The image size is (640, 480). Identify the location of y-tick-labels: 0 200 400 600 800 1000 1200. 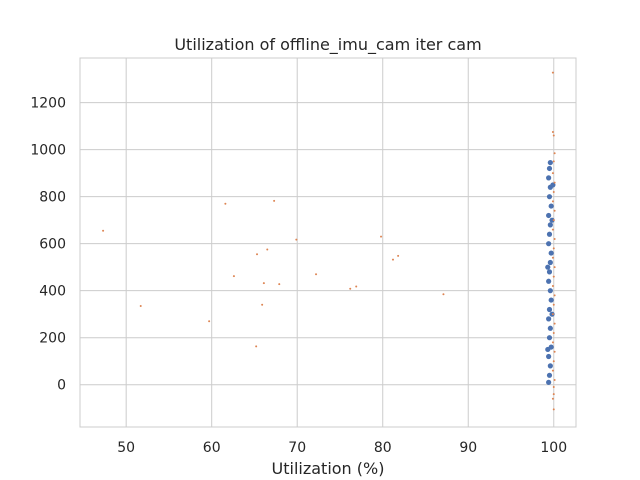
(48, 245).